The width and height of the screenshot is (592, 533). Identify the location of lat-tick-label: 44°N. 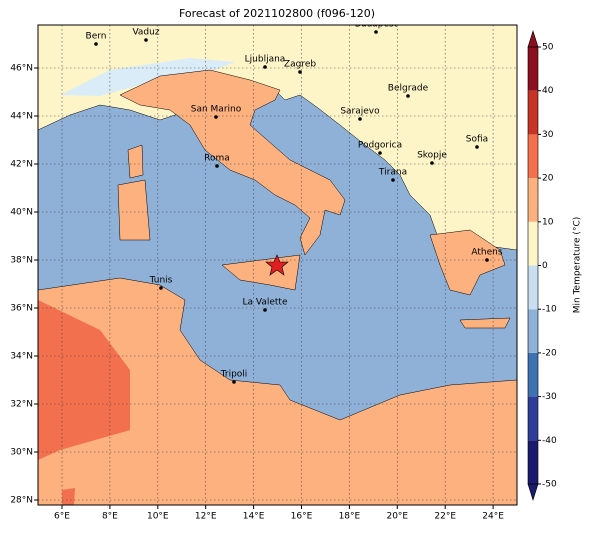
(21, 117).